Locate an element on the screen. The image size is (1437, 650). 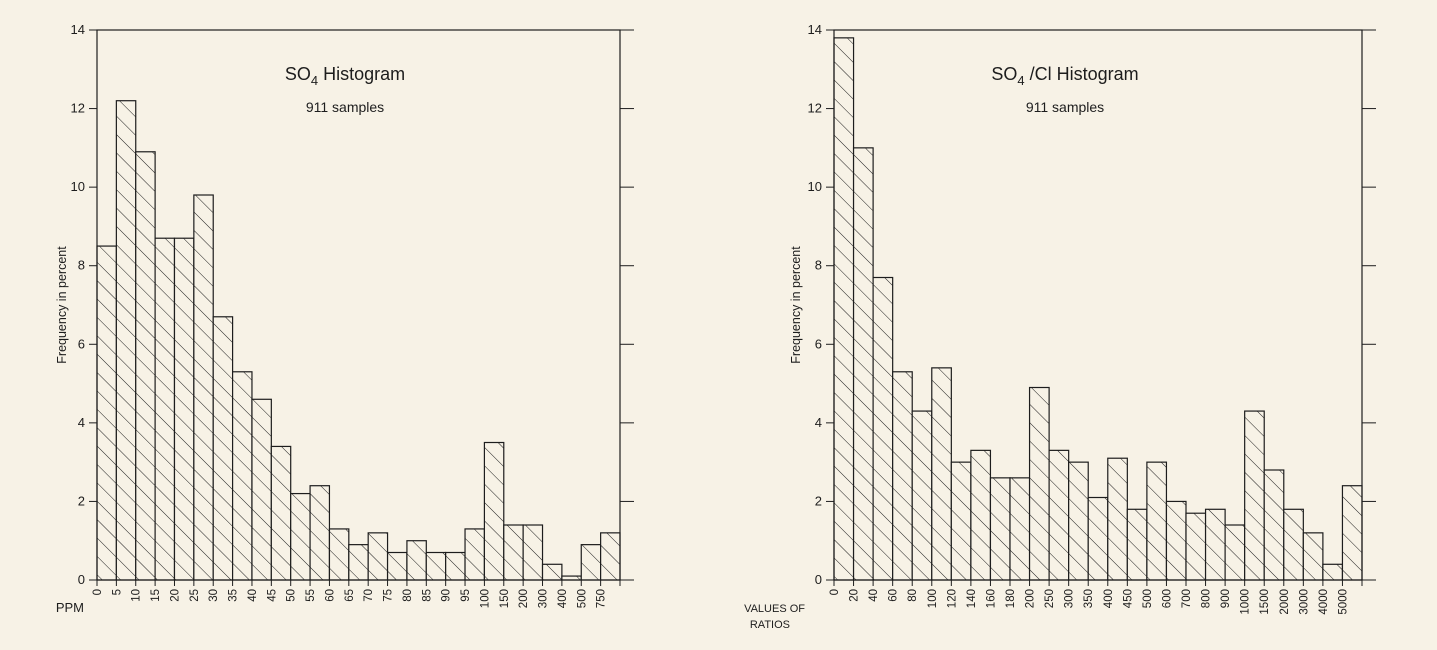
x-tick-label: 5000 is located at coordinates (1343, 602).